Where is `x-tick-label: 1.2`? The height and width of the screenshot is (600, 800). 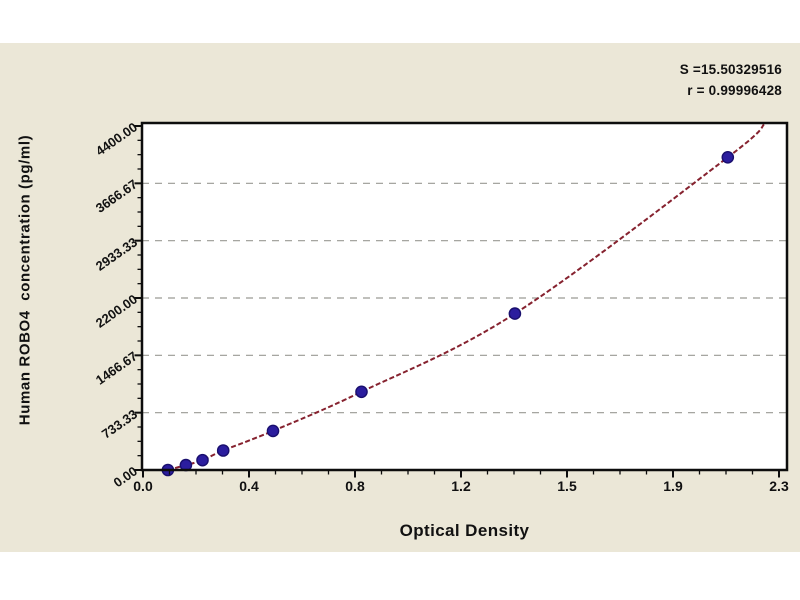 x-tick-label: 1.2 is located at coordinates (461, 486).